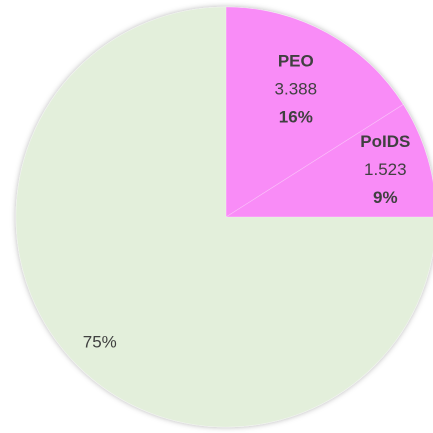 This screenshot has width=433, height=433. I want to click on slice-name: PoIDS, so click(385, 141).